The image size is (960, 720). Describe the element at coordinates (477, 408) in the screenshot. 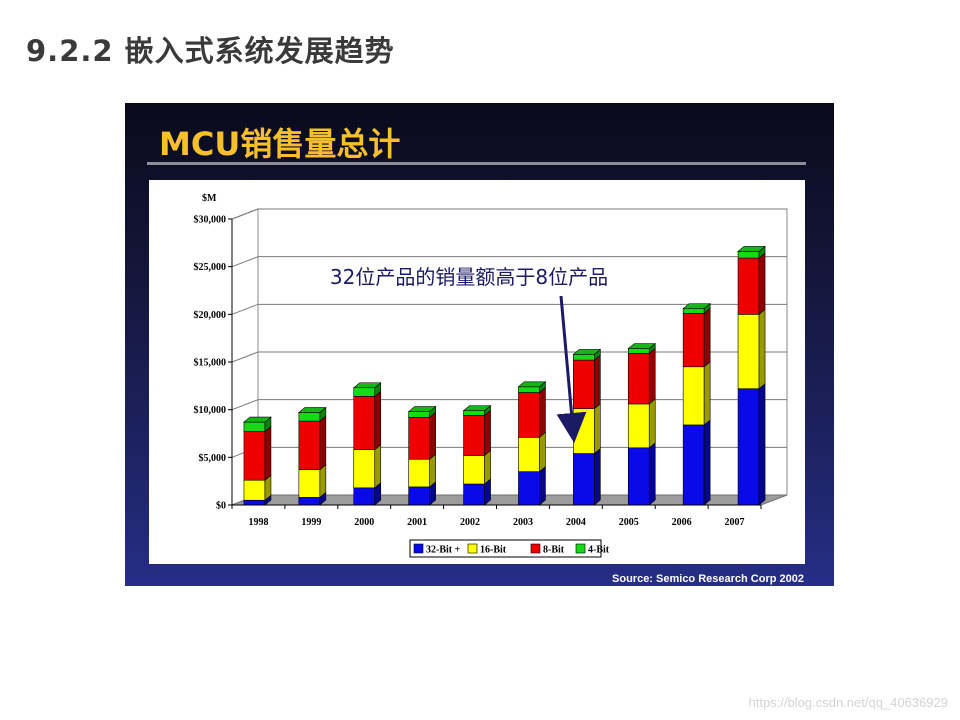

I see `bar-top-2002` at that location.